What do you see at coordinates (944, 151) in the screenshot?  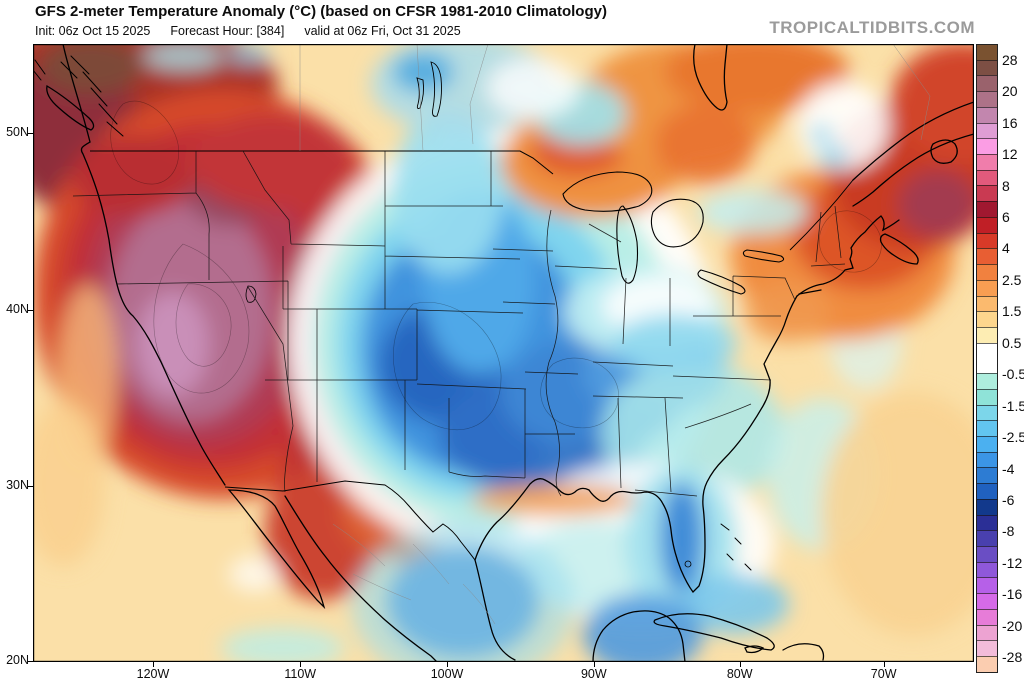 I see `newfoundland` at bounding box center [944, 151].